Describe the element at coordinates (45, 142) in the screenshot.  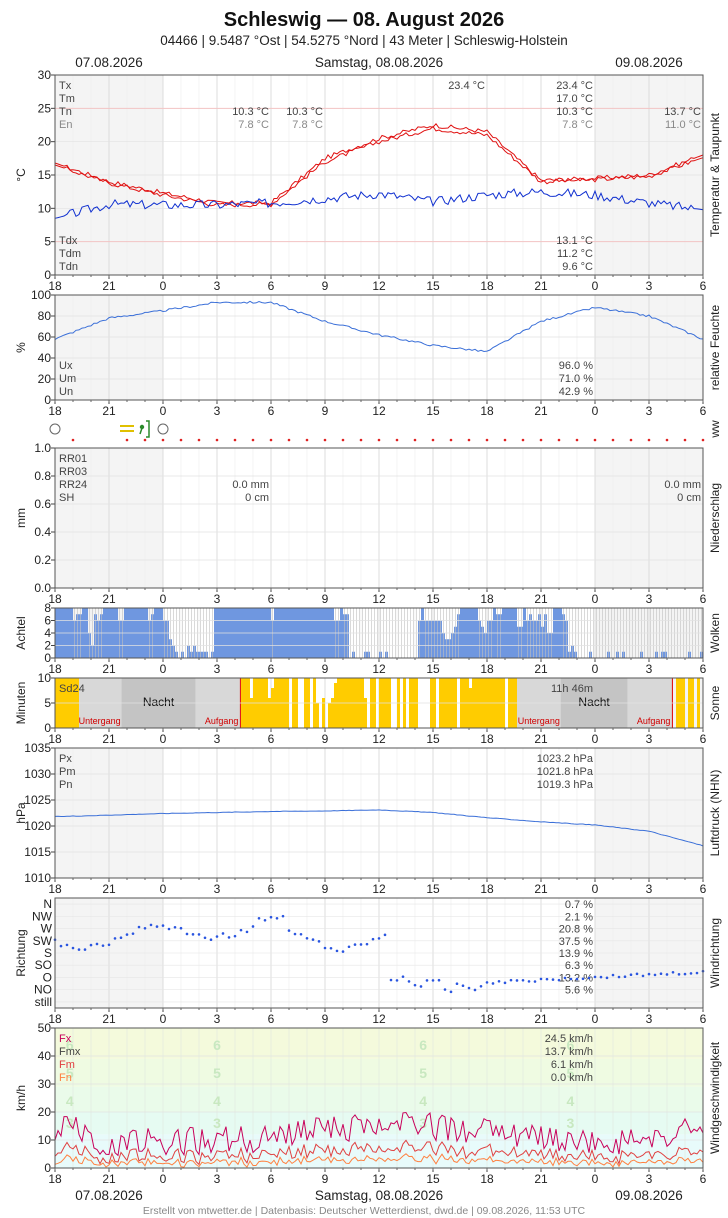
I see `temp-ytick-label: 20` at that location.